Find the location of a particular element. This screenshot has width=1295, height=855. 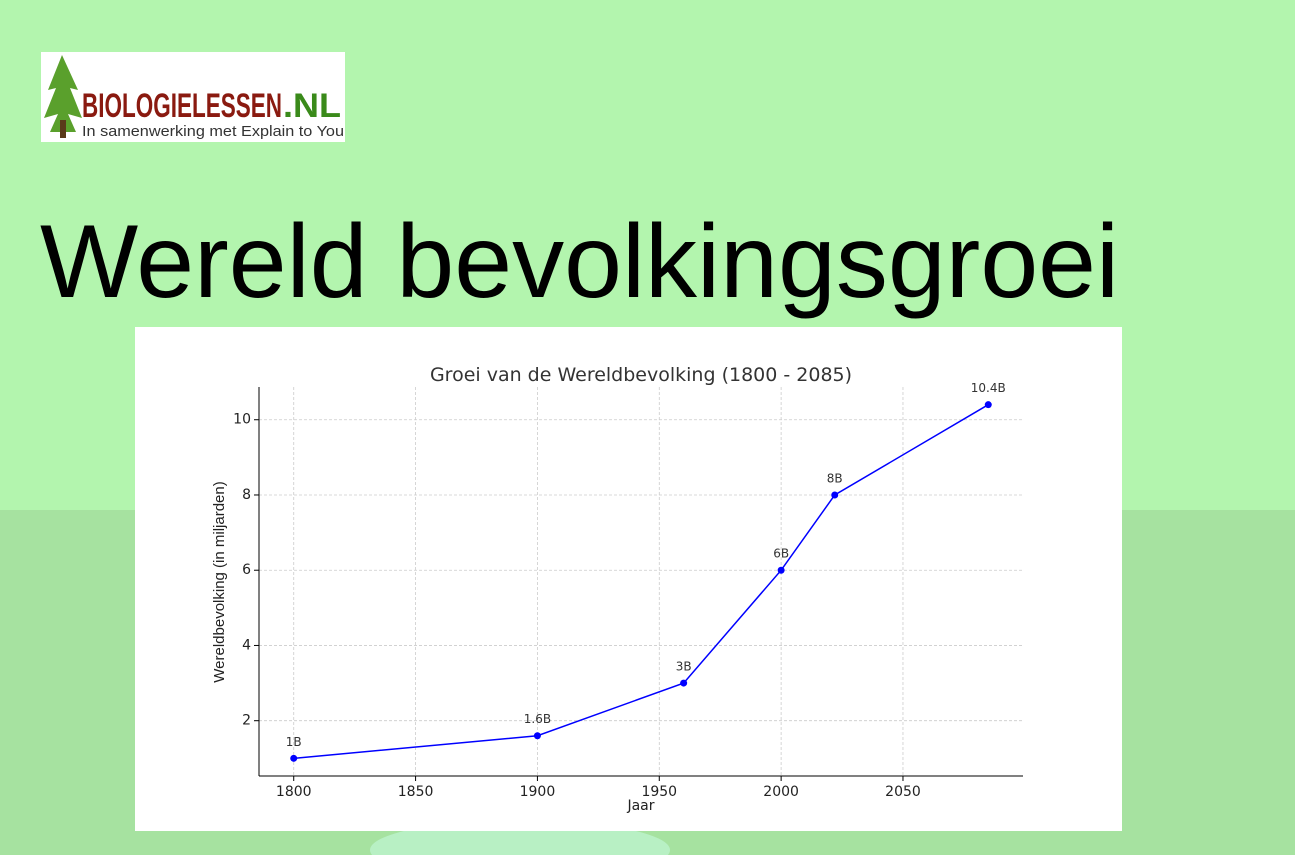

x-axis-label: Jaar is located at coordinates (640, 806).